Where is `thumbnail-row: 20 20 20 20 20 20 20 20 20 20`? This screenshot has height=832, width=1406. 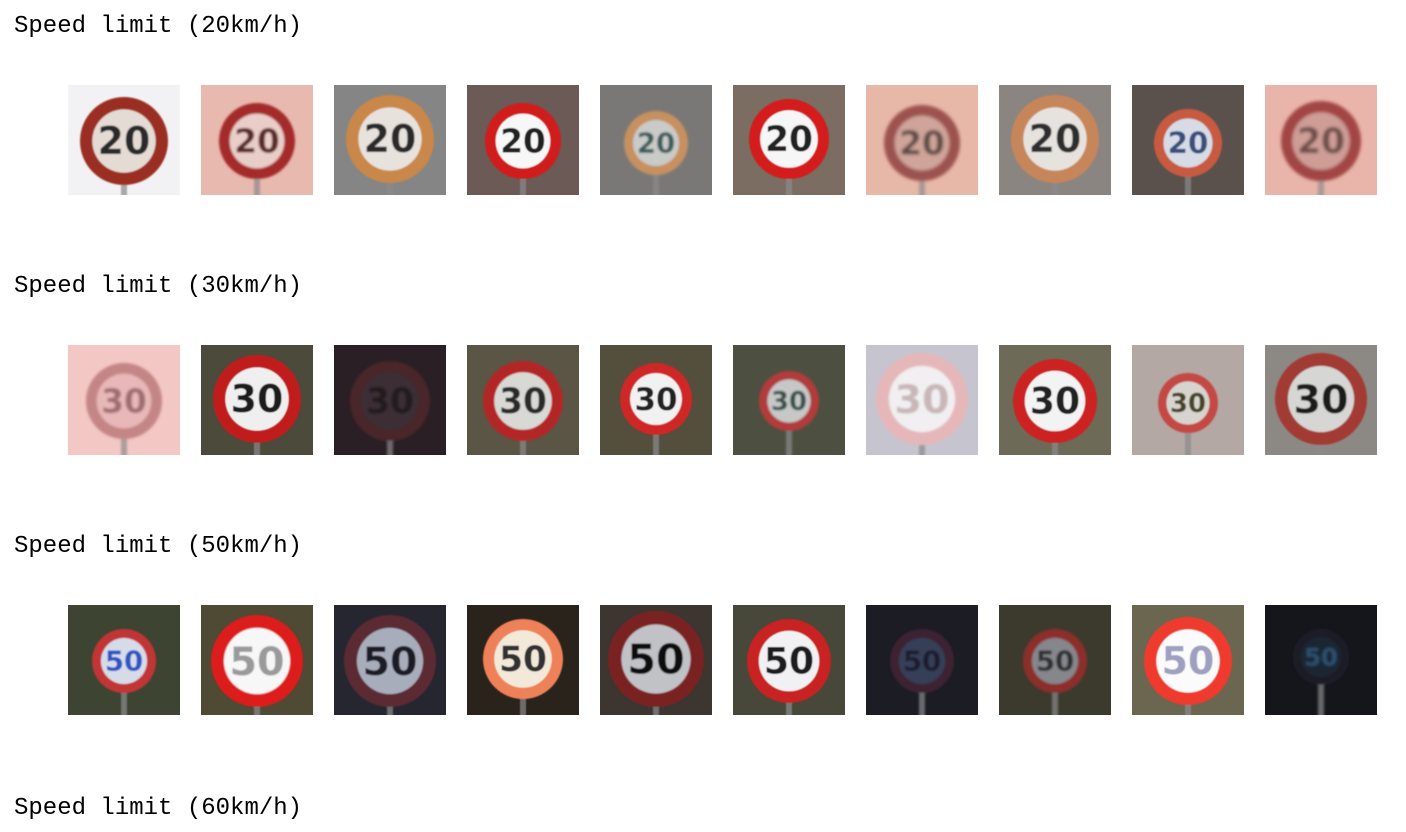
thumbnail-row: 20 20 20 20 20 20 20 20 20 20 is located at coordinates (723, 140).